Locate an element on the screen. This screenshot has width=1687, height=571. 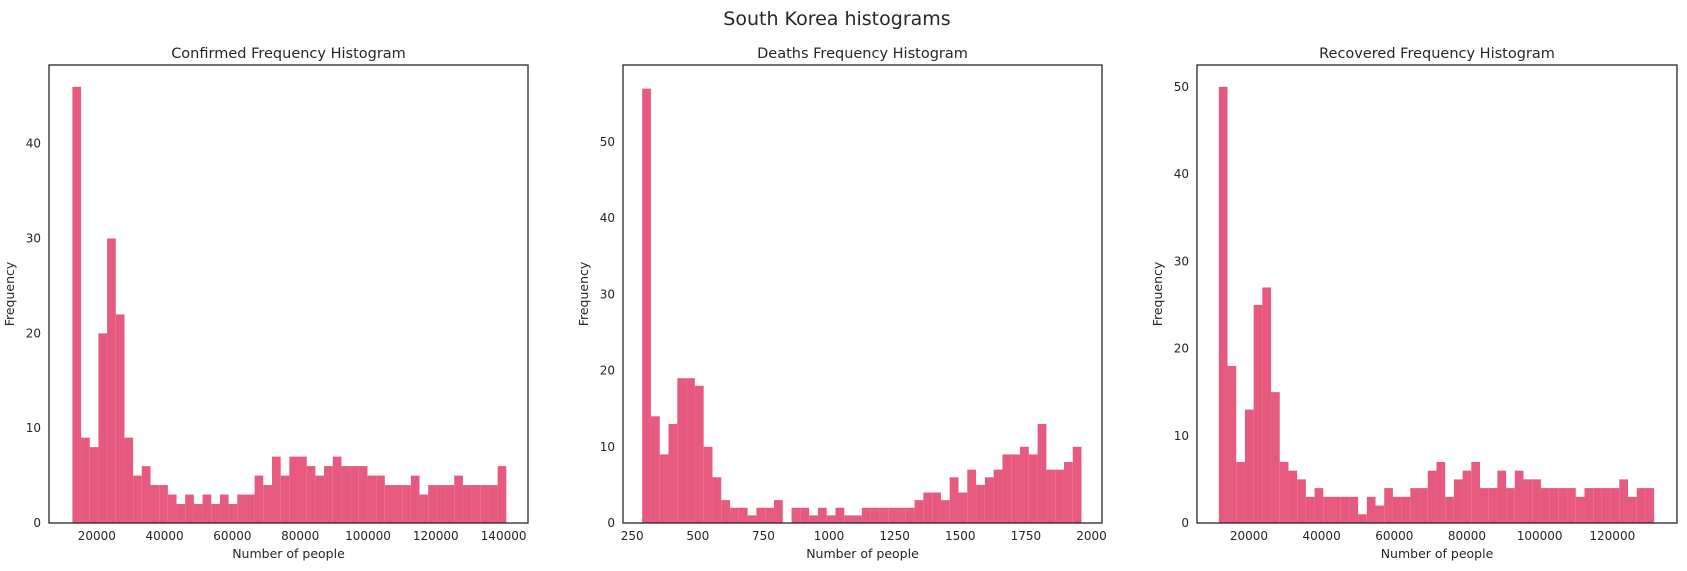
y-tick-label: 50 is located at coordinates (607, 142).